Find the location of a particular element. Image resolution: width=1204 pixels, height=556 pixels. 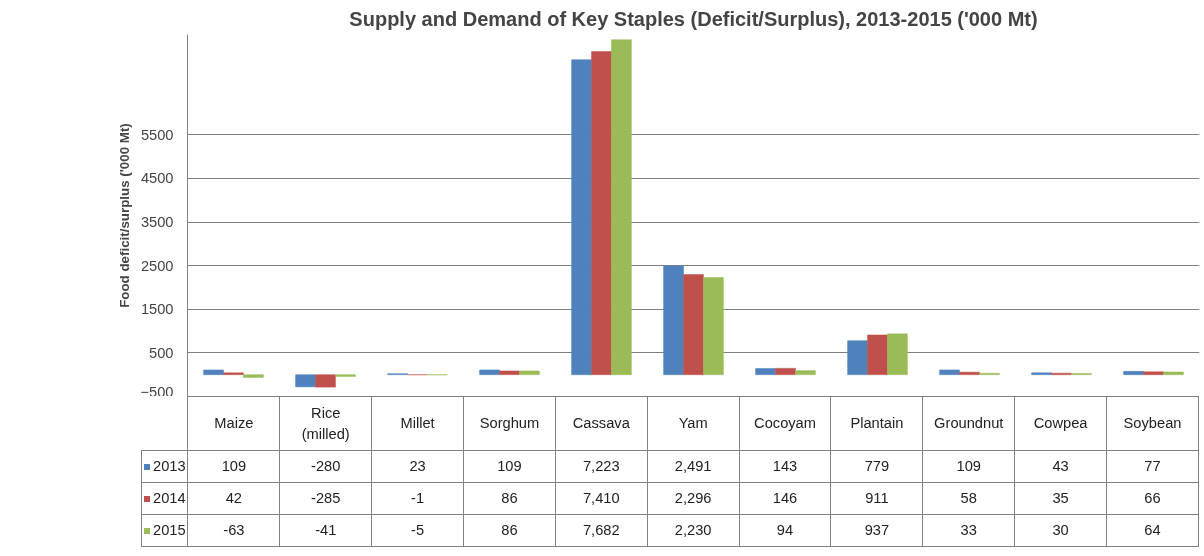

data-label: 7,410 is located at coordinates (601, 498).